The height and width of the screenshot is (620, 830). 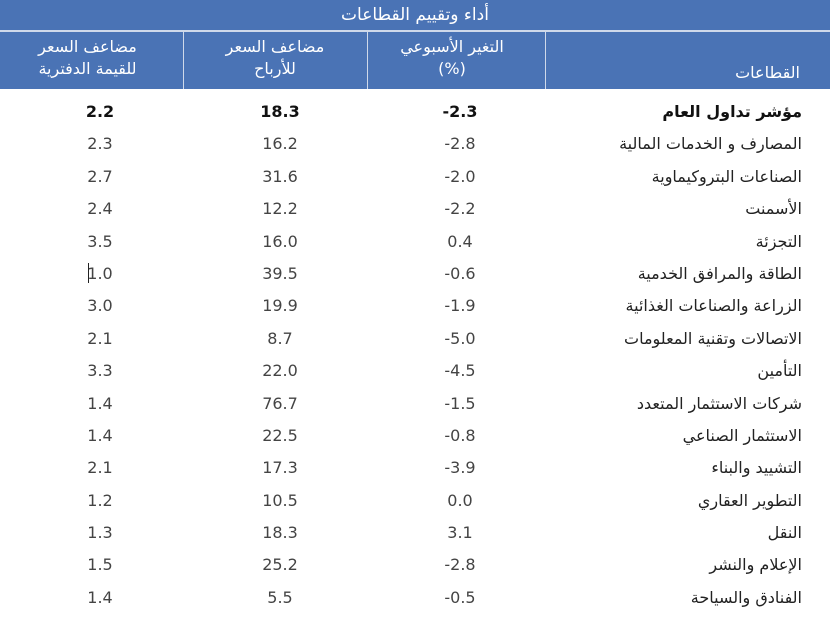 I want to click on pe-cell: 16.2, so click(x=280, y=144).